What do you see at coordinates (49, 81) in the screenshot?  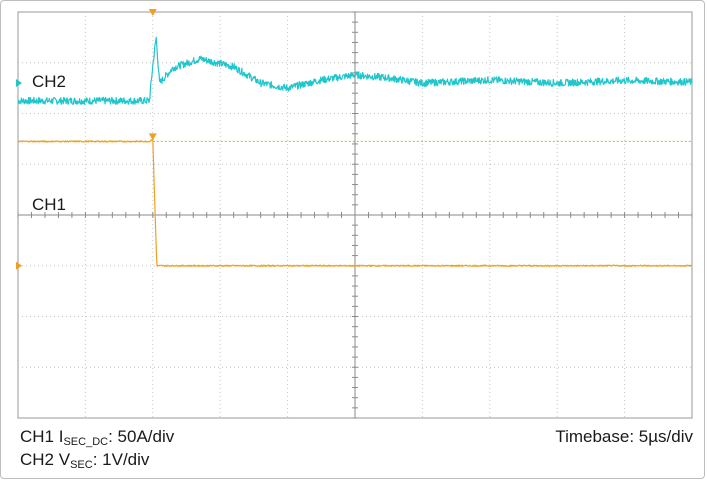 I see `trace-label-ch2: CH2` at bounding box center [49, 81].